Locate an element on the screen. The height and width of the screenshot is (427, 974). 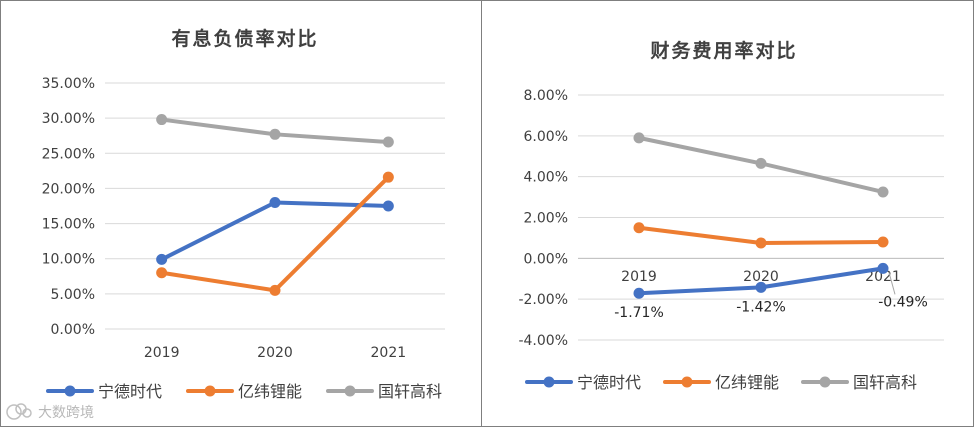
y-tick-label: 35.00% is located at coordinates (68, 84).